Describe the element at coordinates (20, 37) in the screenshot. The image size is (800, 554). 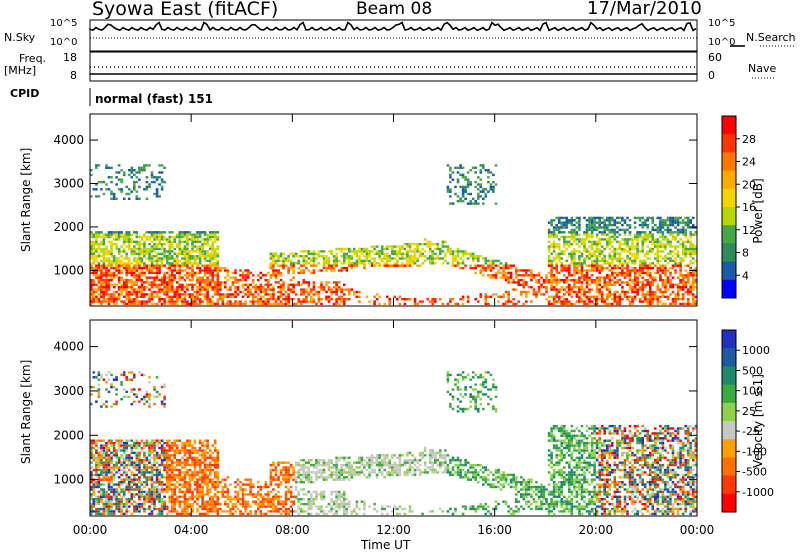
I see `nsky-label: N.Sky` at that location.